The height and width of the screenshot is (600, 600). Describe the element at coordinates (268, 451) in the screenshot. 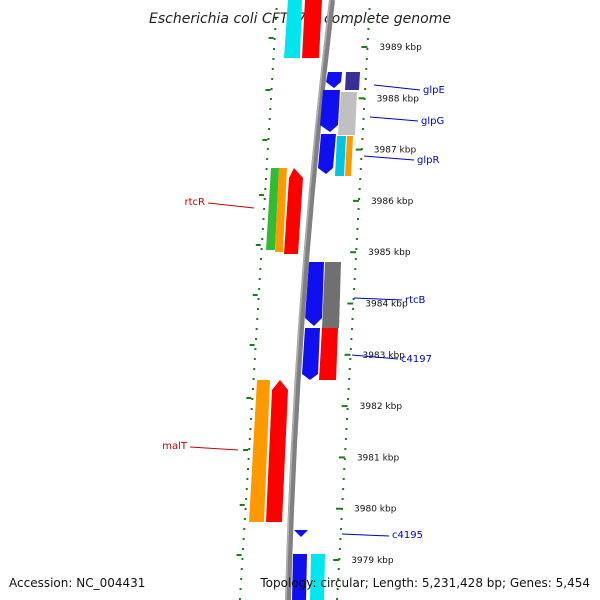

I see `feature-malT` at that location.